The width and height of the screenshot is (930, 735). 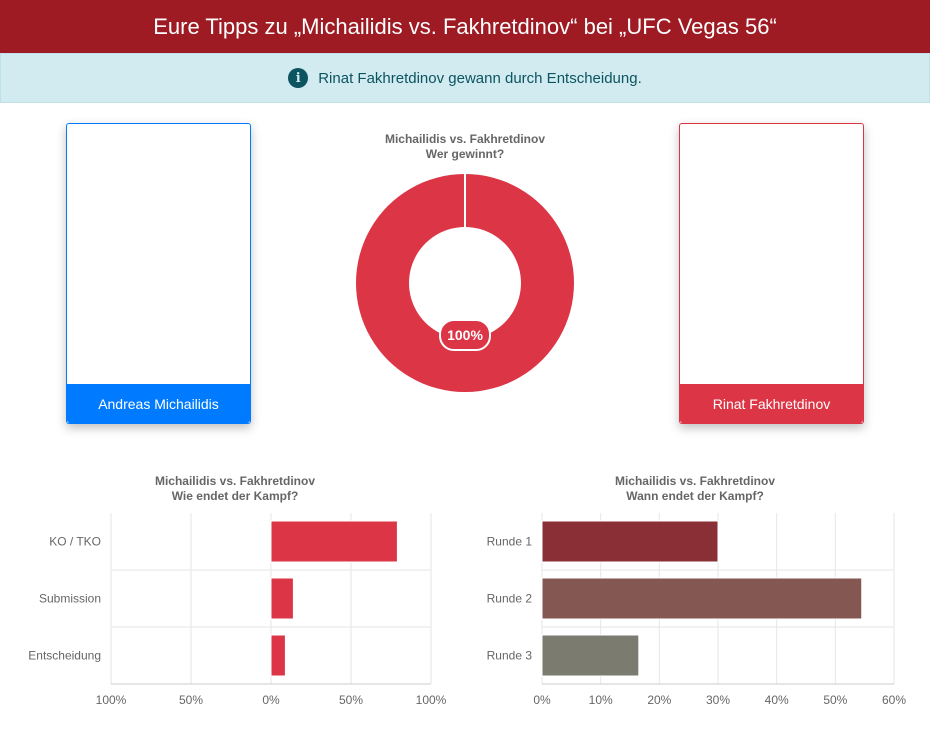 What do you see at coordinates (718, 700) in the screenshot?
I see `round-x-tick-label: 30%` at bounding box center [718, 700].